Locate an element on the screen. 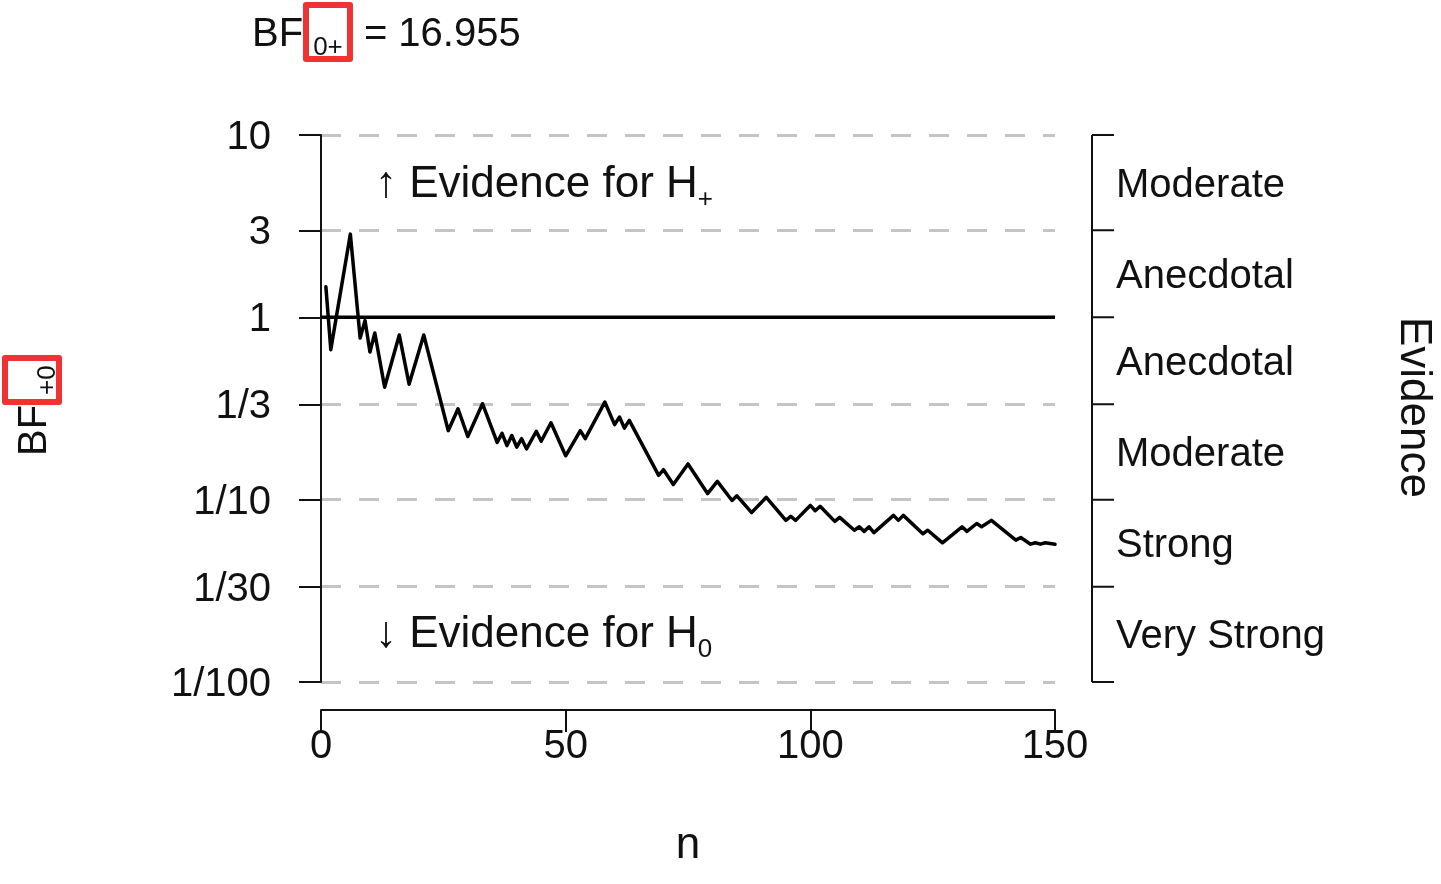 This screenshot has width=1441, height=884. x-tick-label: 0 is located at coordinates (321, 744).